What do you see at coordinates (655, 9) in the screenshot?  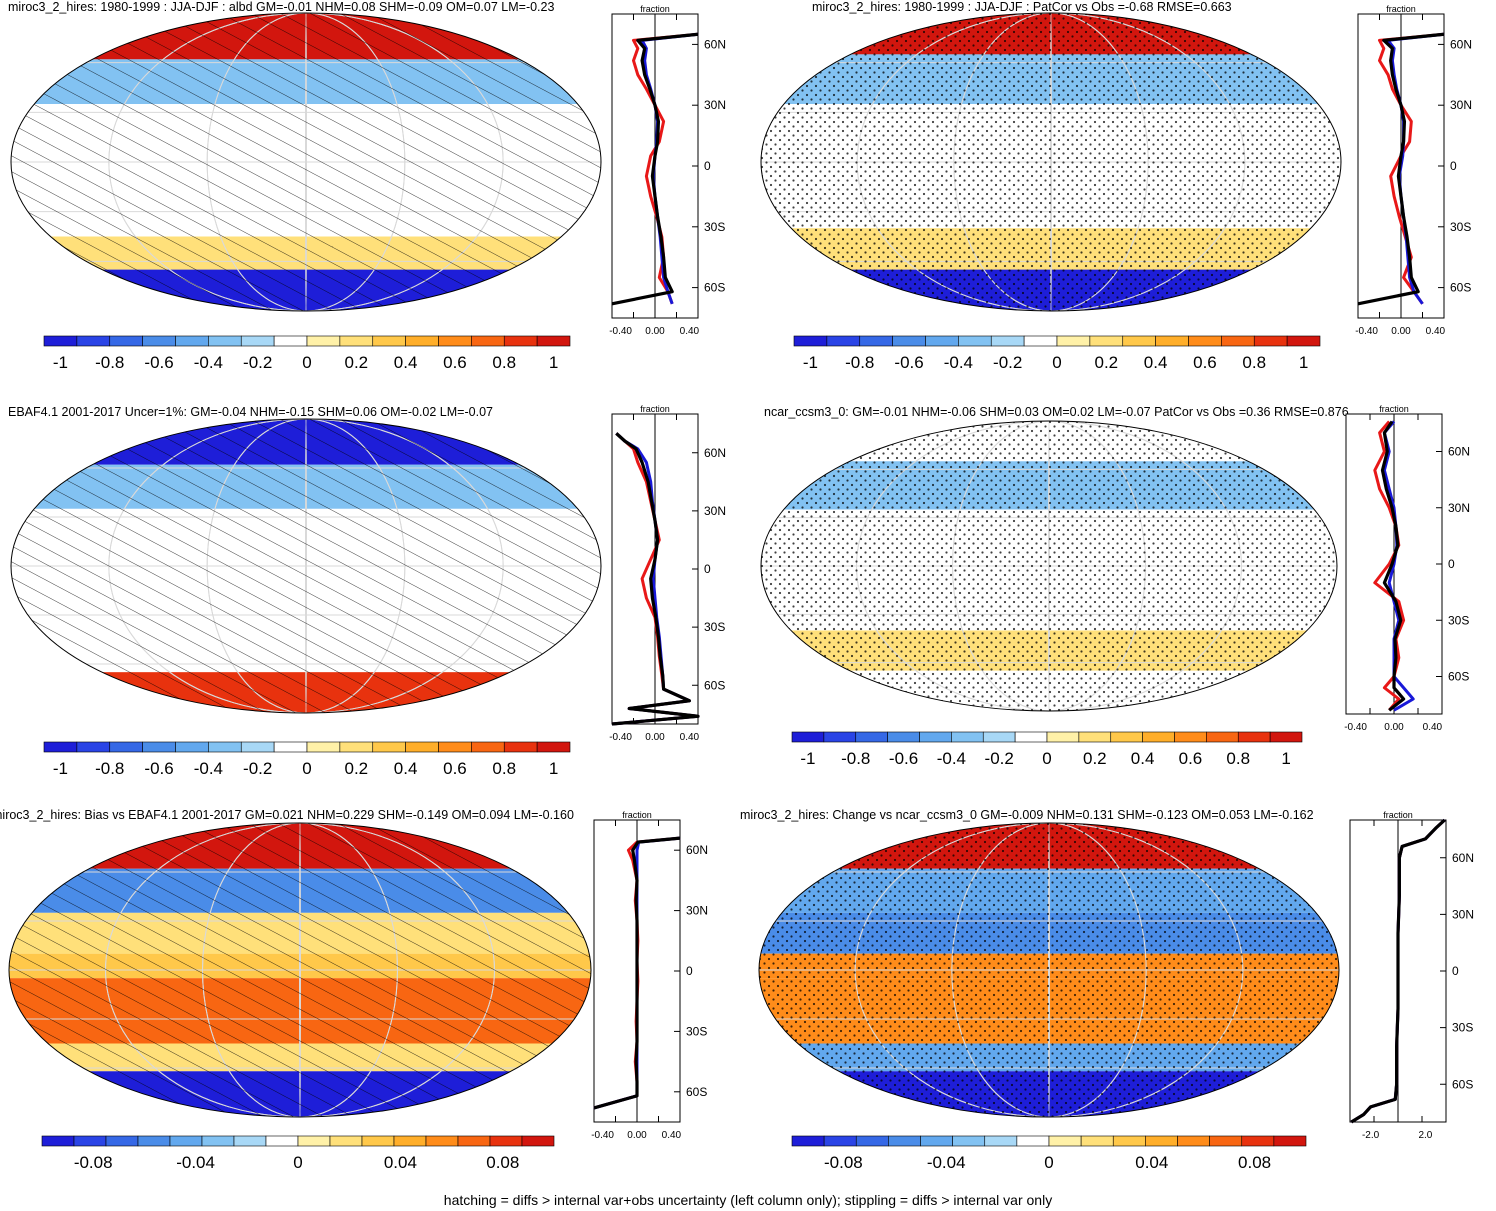 I see `profile-title: fraction` at bounding box center [655, 9].